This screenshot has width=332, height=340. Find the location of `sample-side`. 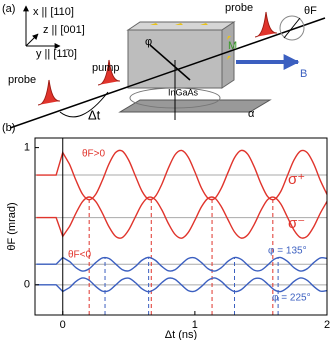

sample-side is located at coordinates (228, 55).